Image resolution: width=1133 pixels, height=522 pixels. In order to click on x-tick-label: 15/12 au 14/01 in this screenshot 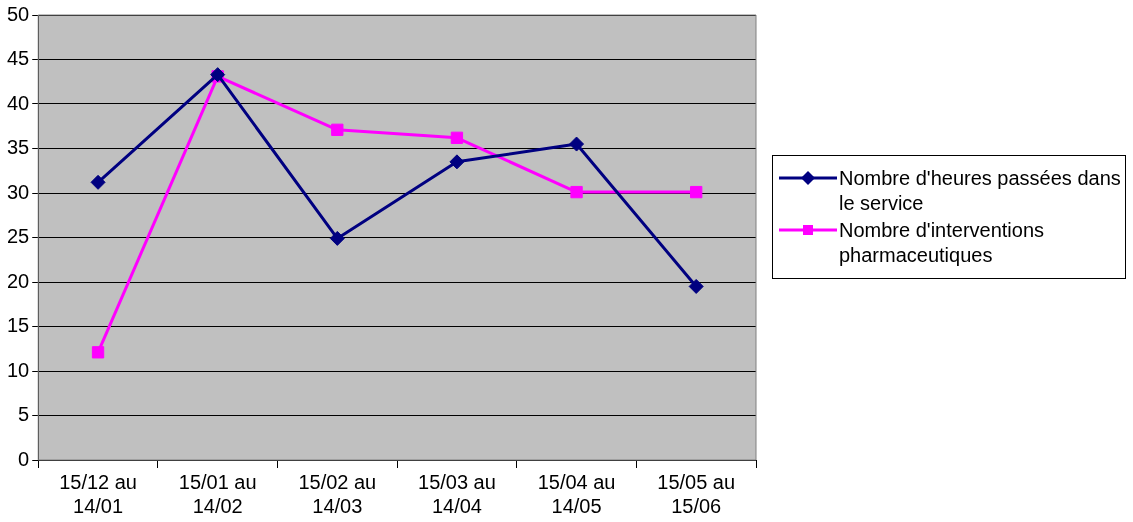, I will do `click(98, 493)`.